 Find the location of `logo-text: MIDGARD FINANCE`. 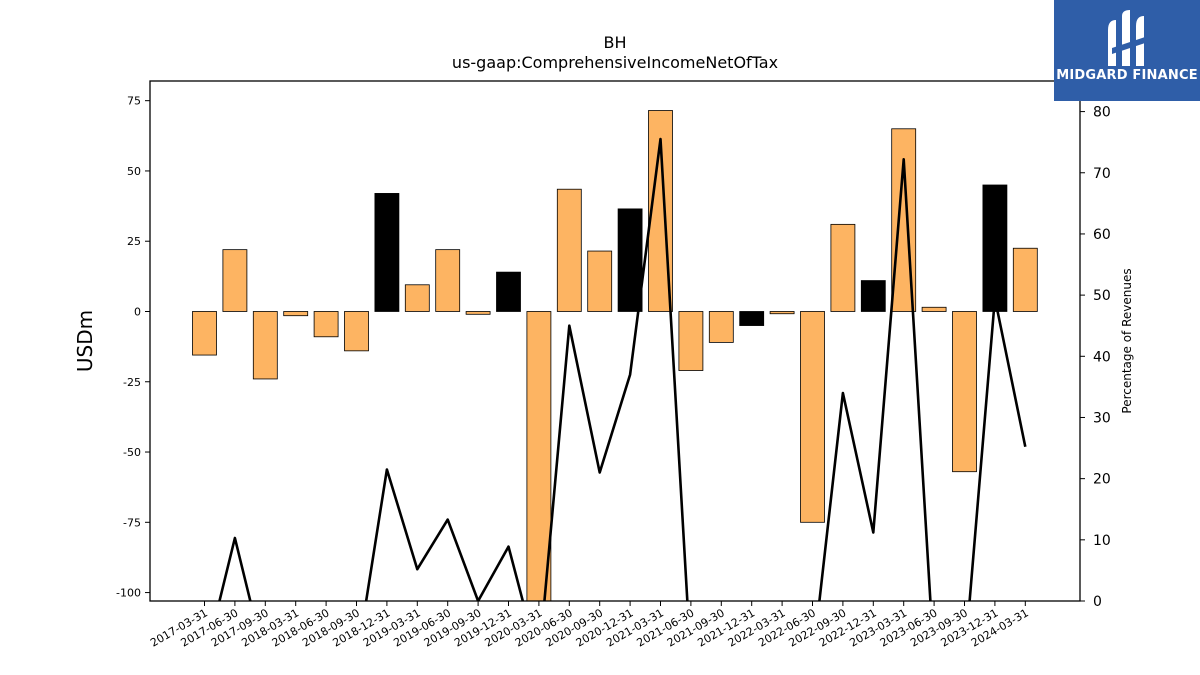

logo-text: MIDGARD FINANCE is located at coordinates (1127, 75).